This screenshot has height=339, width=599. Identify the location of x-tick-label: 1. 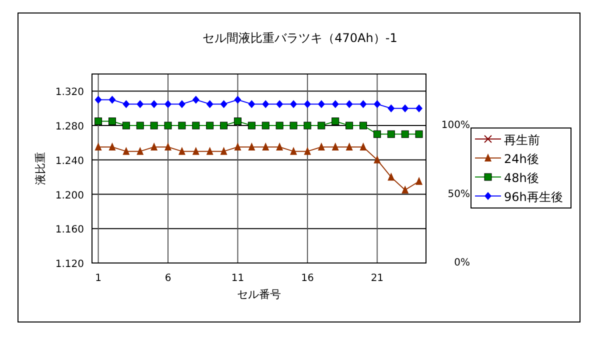
(98, 278).